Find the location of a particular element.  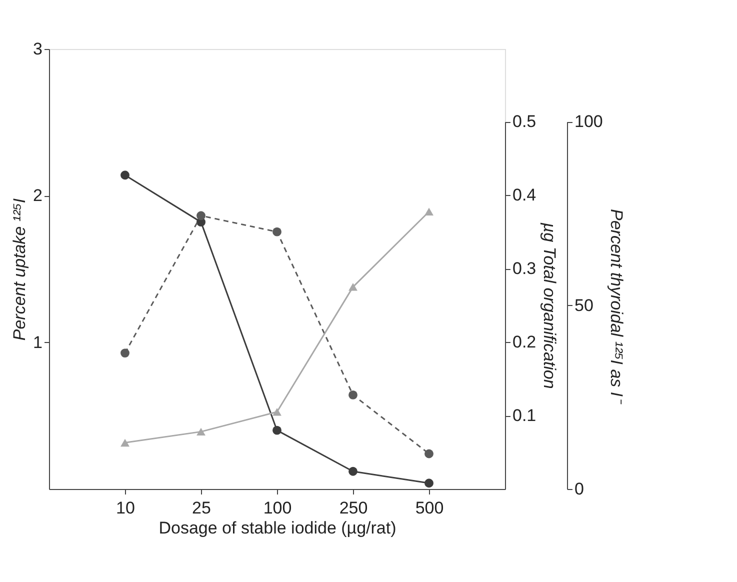

y-tick-label: 2 is located at coordinates (37, 196).